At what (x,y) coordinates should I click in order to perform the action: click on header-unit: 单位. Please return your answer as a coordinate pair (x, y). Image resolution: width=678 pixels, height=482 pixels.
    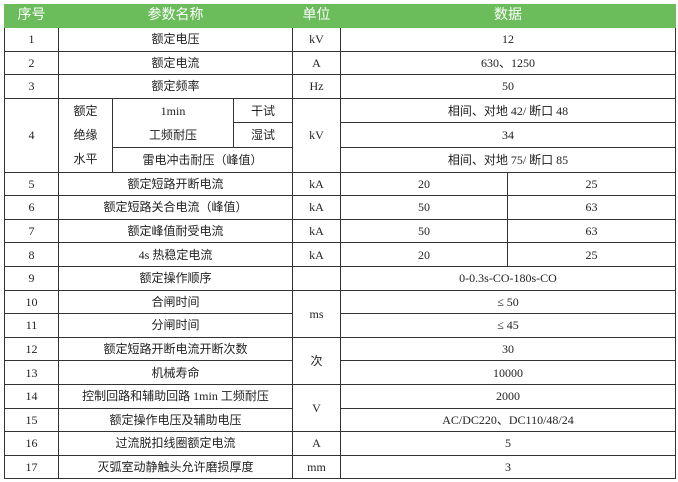
    Looking at the image, I should click on (316, 16).